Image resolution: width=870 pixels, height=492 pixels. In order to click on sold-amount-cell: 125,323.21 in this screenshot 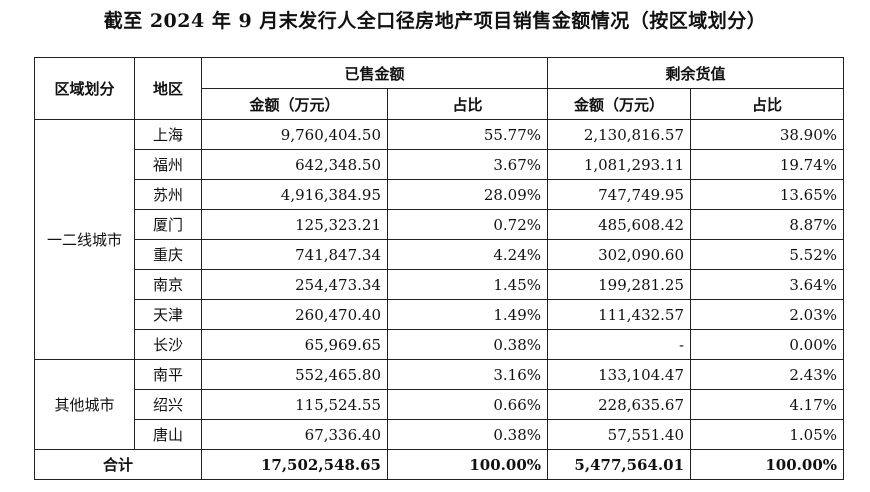, I will do `click(294, 224)`.